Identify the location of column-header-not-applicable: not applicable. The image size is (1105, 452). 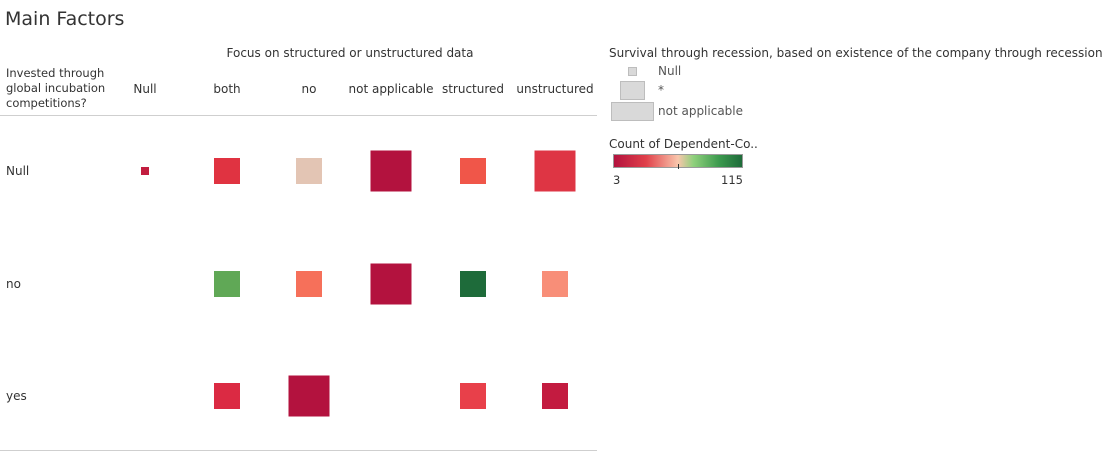
(391, 89).